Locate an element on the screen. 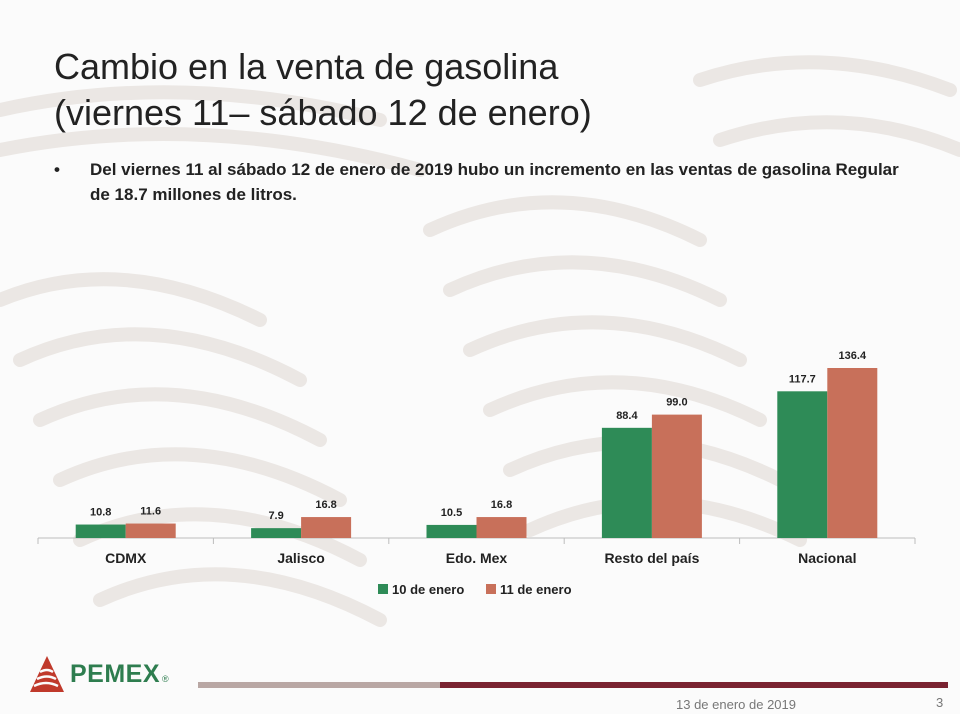 This screenshot has height=714, width=960. category-label: Nacional is located at coordinates (827, 558).